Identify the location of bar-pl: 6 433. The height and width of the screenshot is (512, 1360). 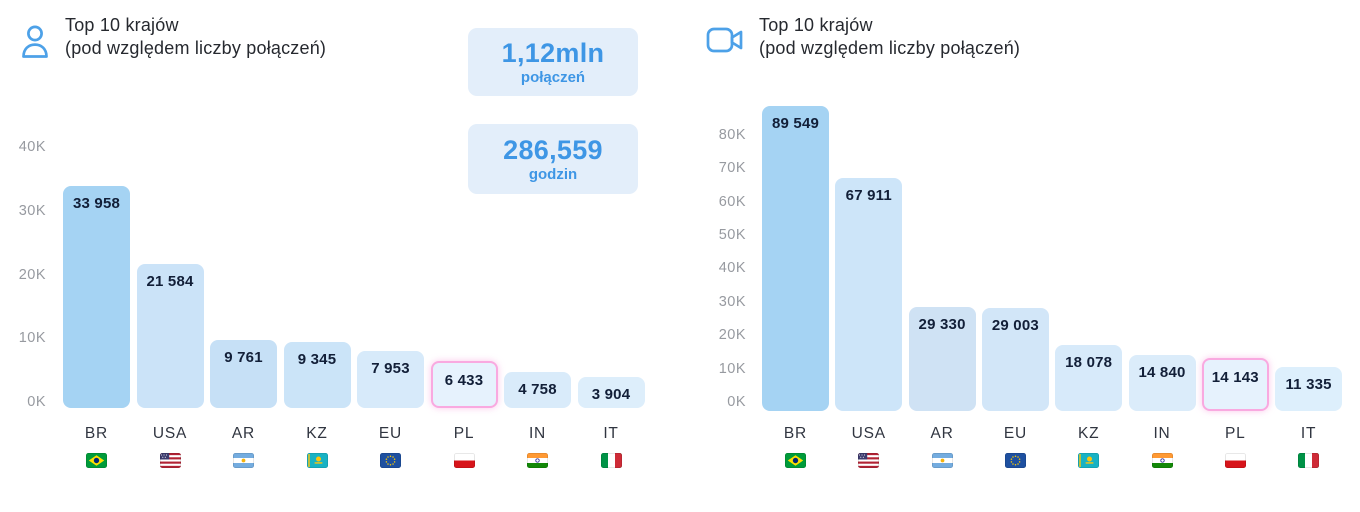
(464, 384).